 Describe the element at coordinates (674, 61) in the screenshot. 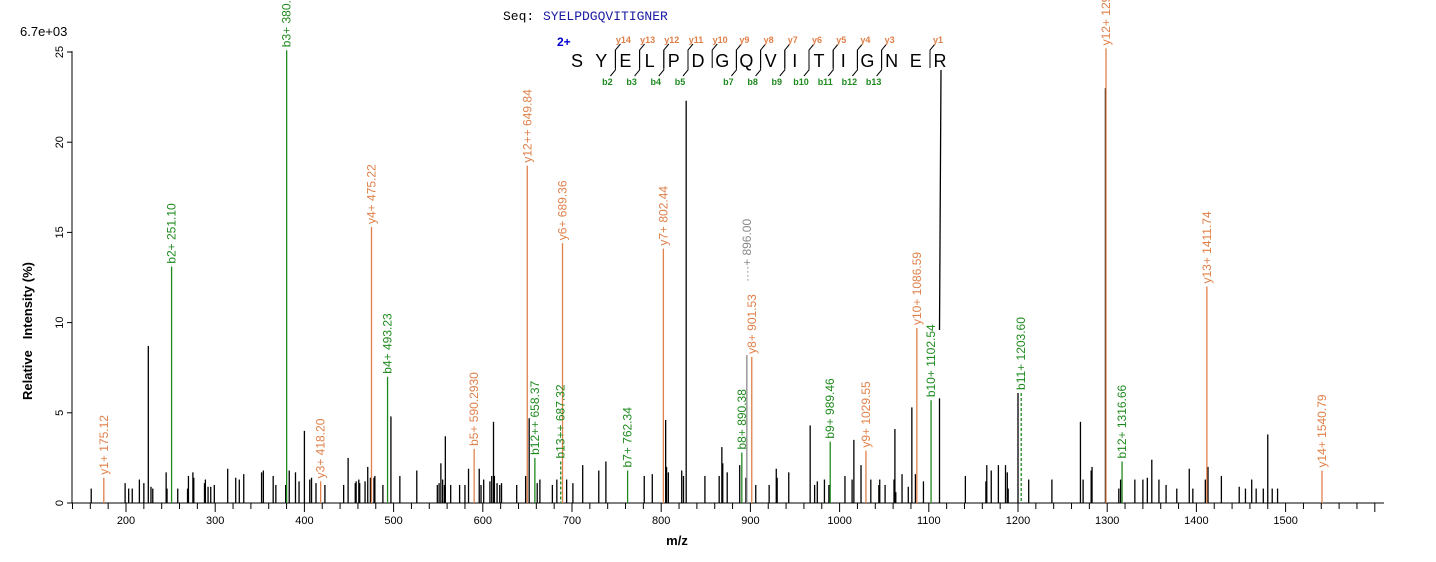

I see `residue: P` at that location.